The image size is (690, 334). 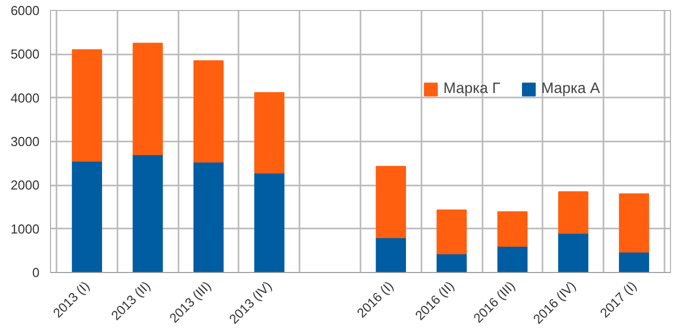 I want to click on legend-label: Марка А, so click(x=570, y=88).